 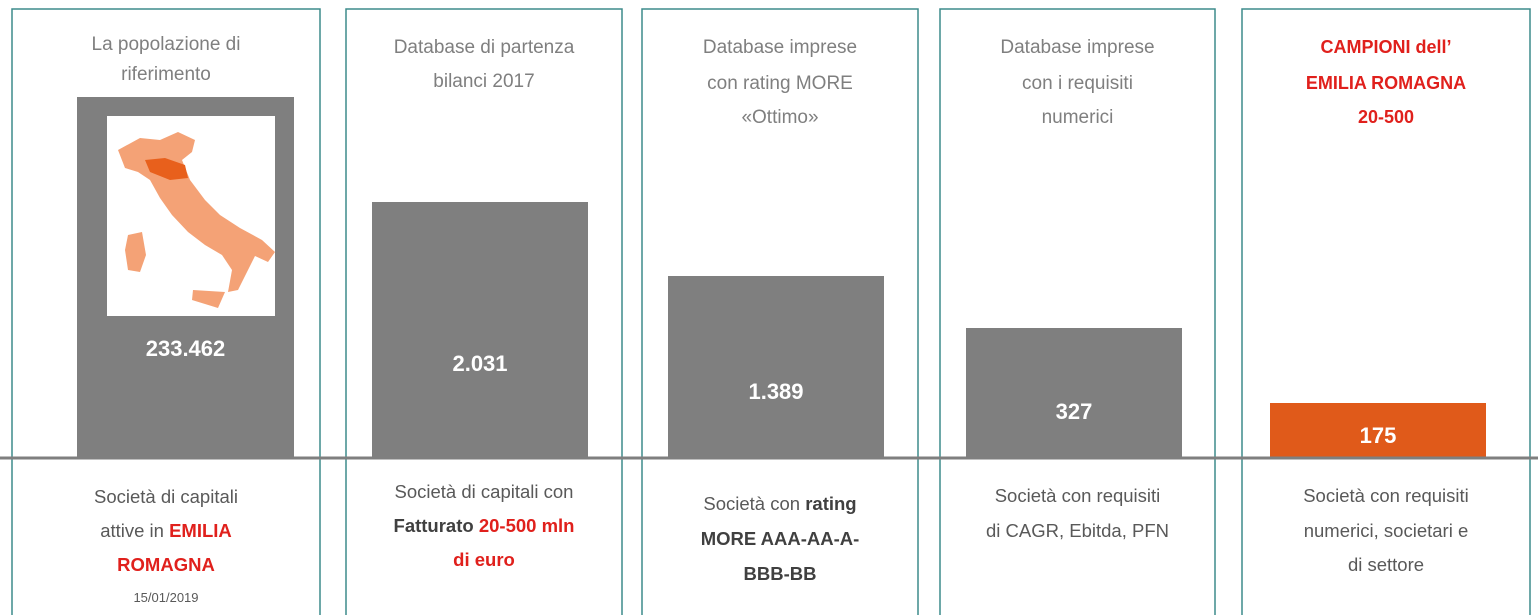 I want to click on description-text: EMILIA, so click(x=200, y=530).